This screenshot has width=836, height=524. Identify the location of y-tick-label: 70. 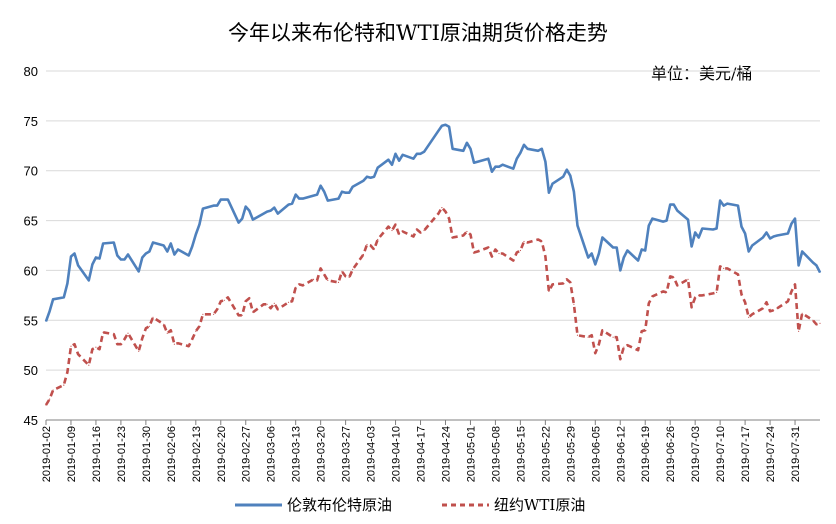
(31, 171).